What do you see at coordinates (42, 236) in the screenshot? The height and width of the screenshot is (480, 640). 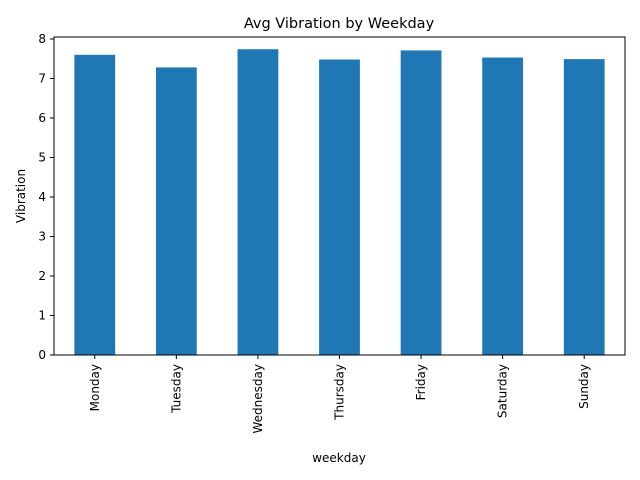 I see `y-tick-label: 3` at bounding box center [42, 236].